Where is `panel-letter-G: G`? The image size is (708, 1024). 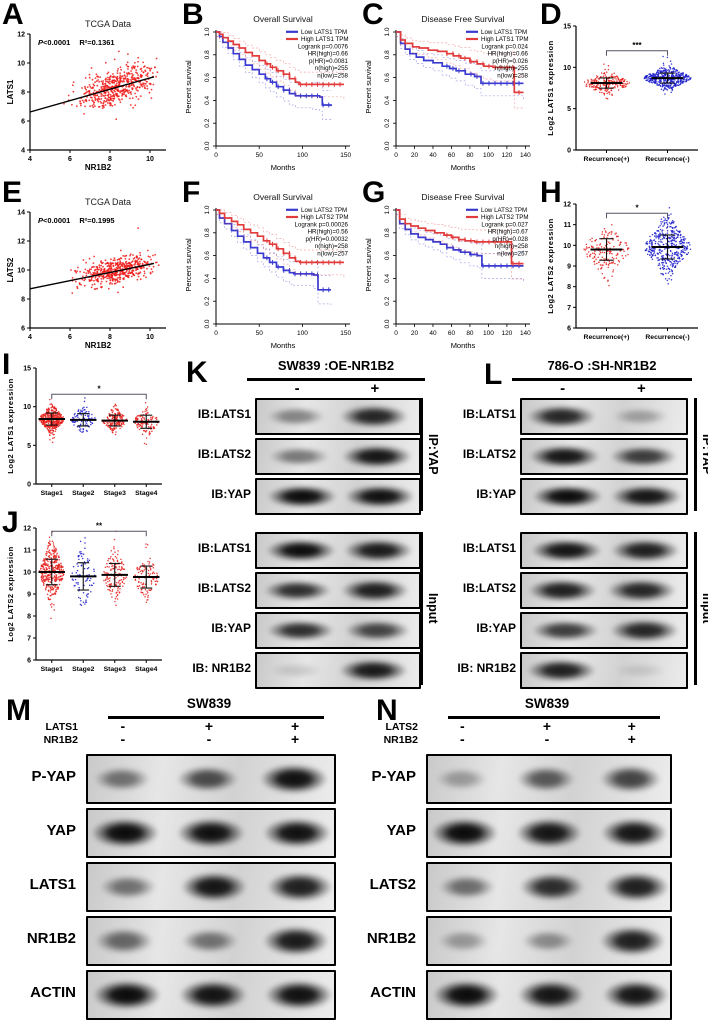 panel-letter-G: G is located at coordinates (374, 192).